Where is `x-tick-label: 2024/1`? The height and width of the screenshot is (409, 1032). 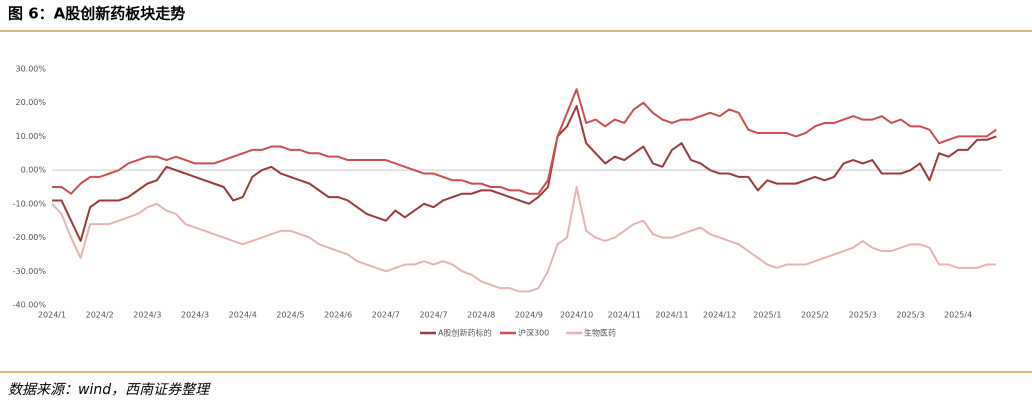
x-tick-label: 2024/1 is located at coordinates (52, 315).